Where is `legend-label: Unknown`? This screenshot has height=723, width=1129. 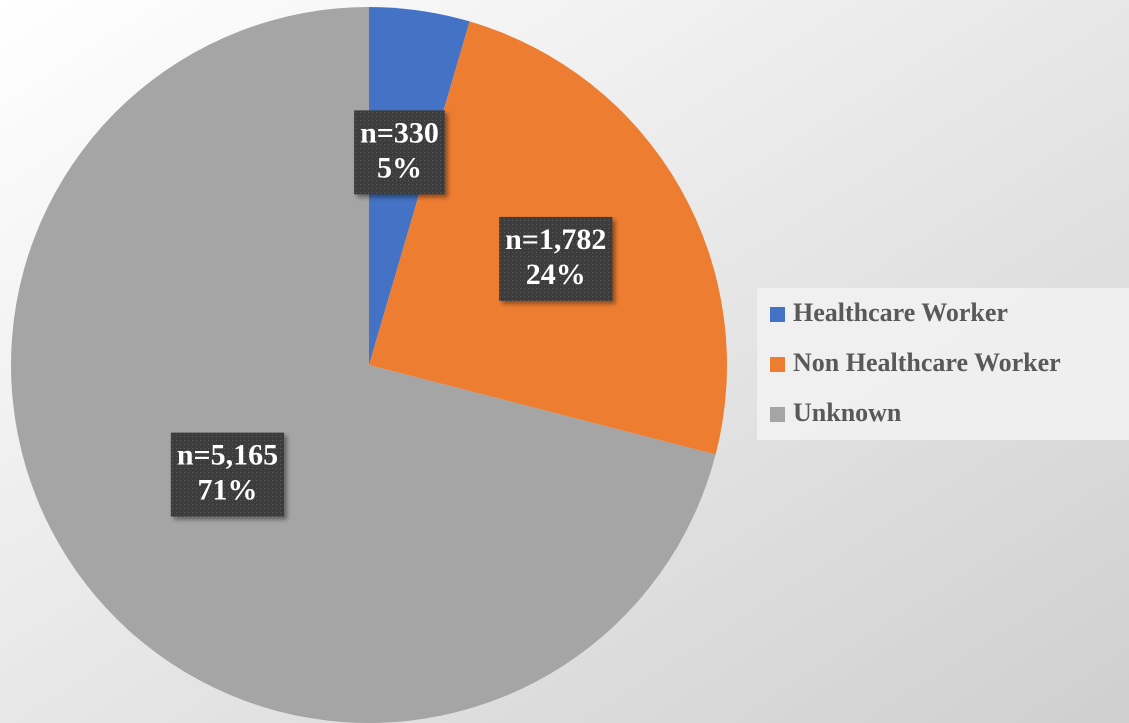
legend-label: Unknown is located at coordinates (847, 412).